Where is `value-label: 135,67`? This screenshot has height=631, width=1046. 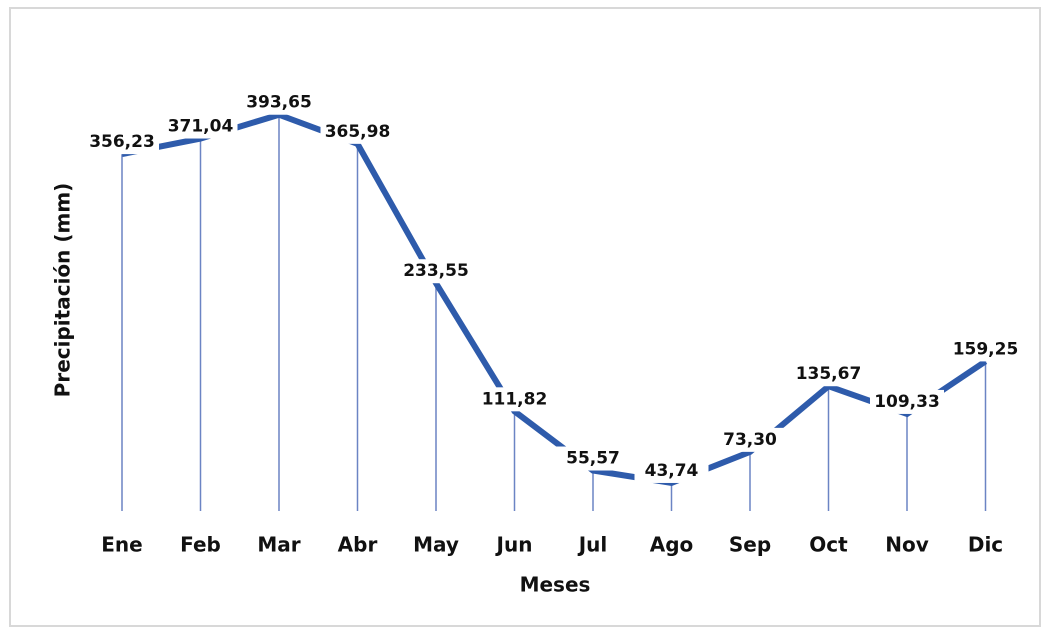 value-label: 135,67 is located at coordinates (829, 374).